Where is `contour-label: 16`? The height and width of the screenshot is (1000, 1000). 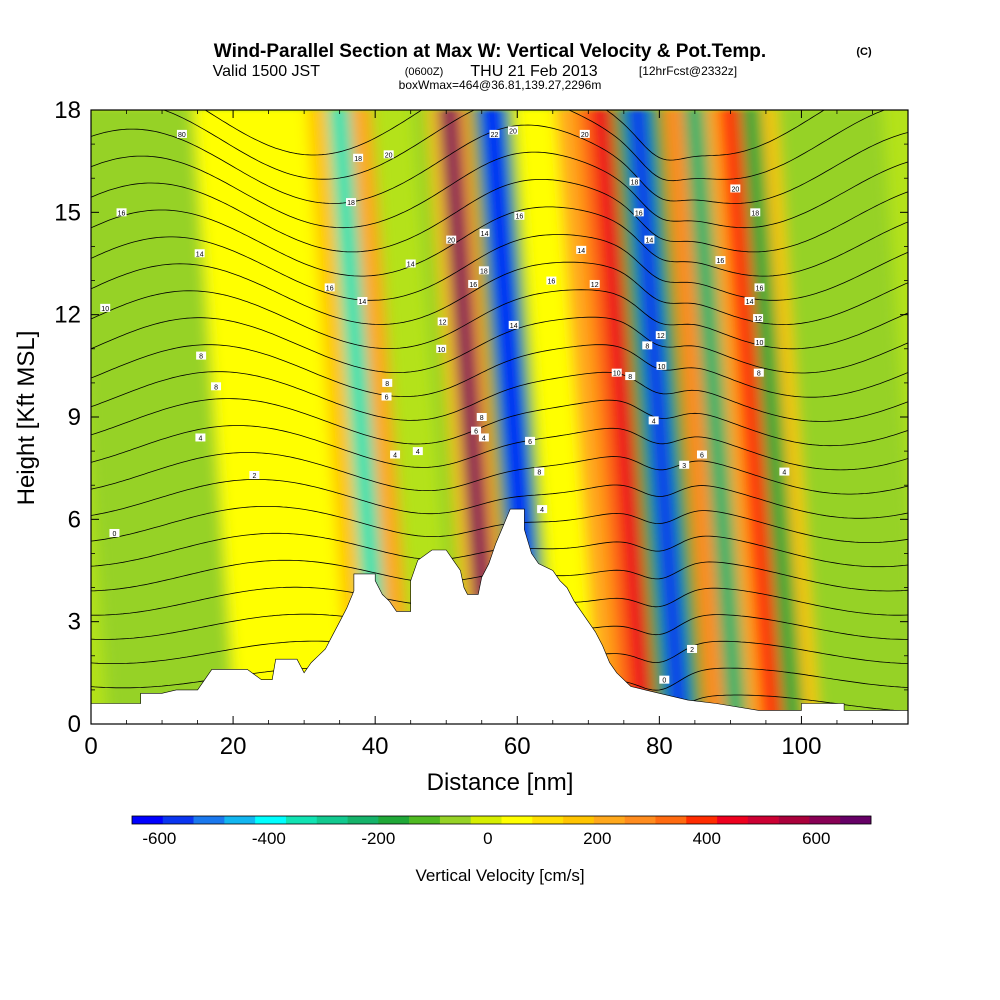 contour-label: 16 is located at coordinates (329, 287).